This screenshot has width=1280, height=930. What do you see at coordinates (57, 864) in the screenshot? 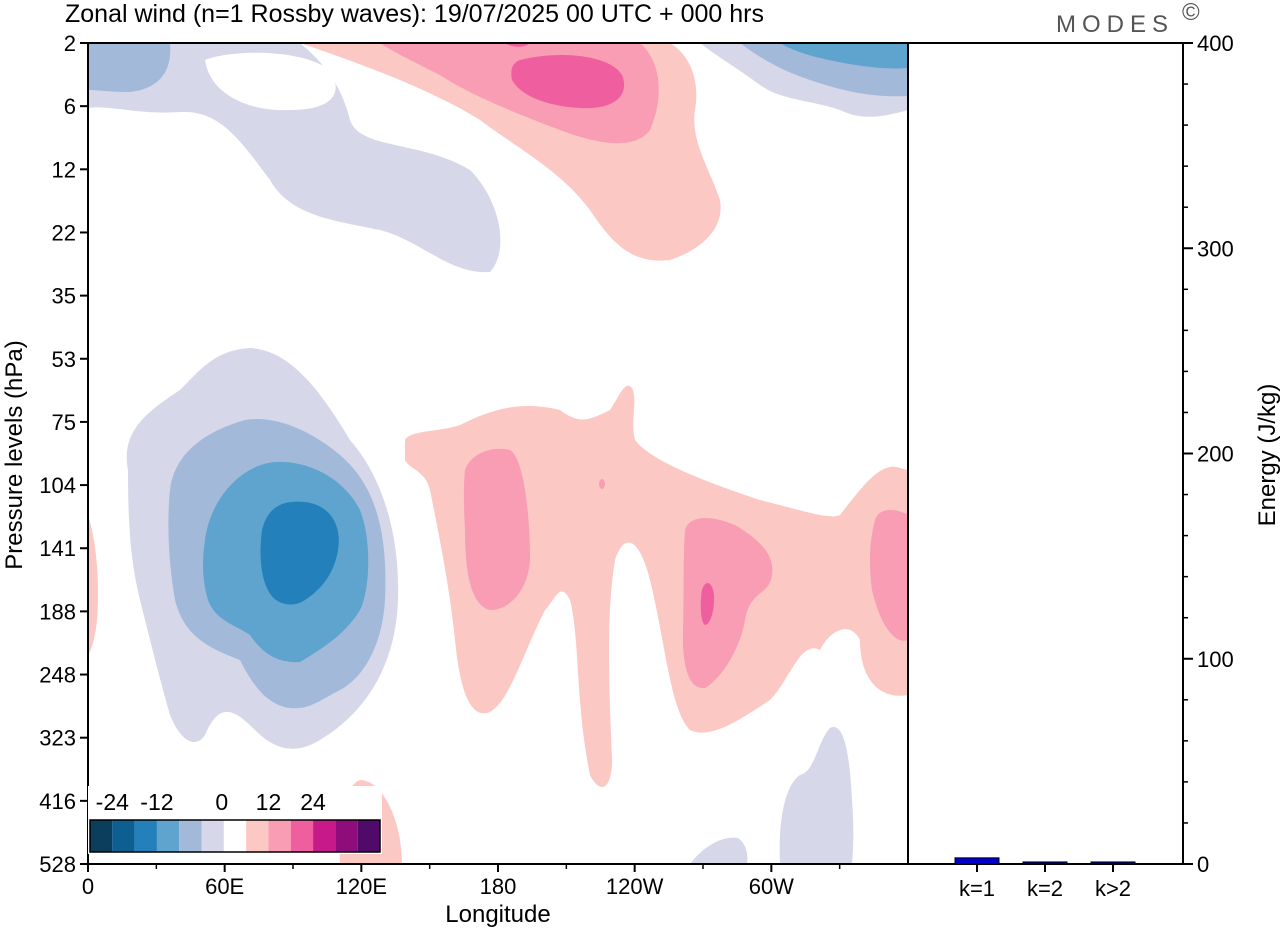
I see `y-tick-label: 528` at bounding box center [57, 864].